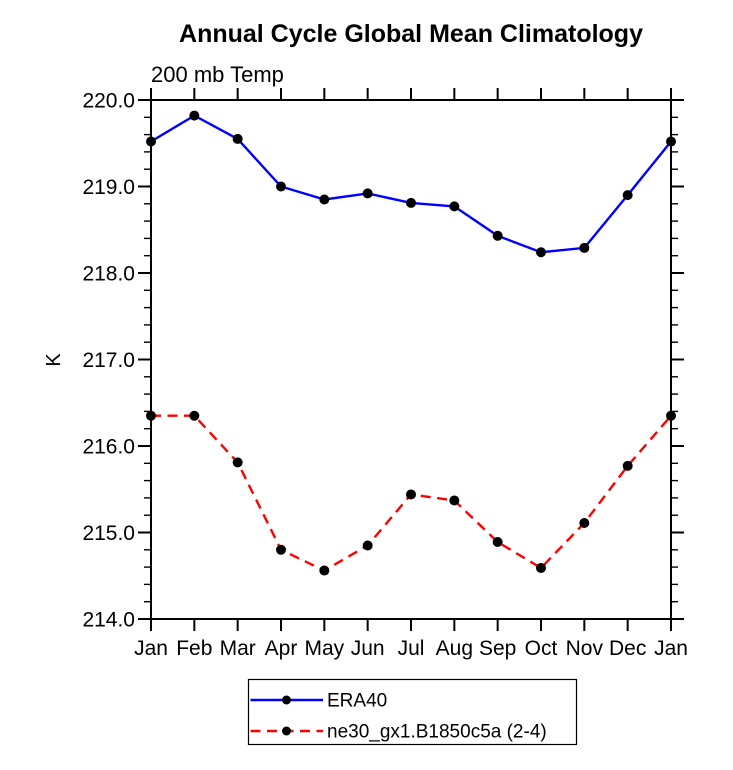 The image size is (733, 770). I want to click on y-tick-label: 218.0, so click(108, 274).